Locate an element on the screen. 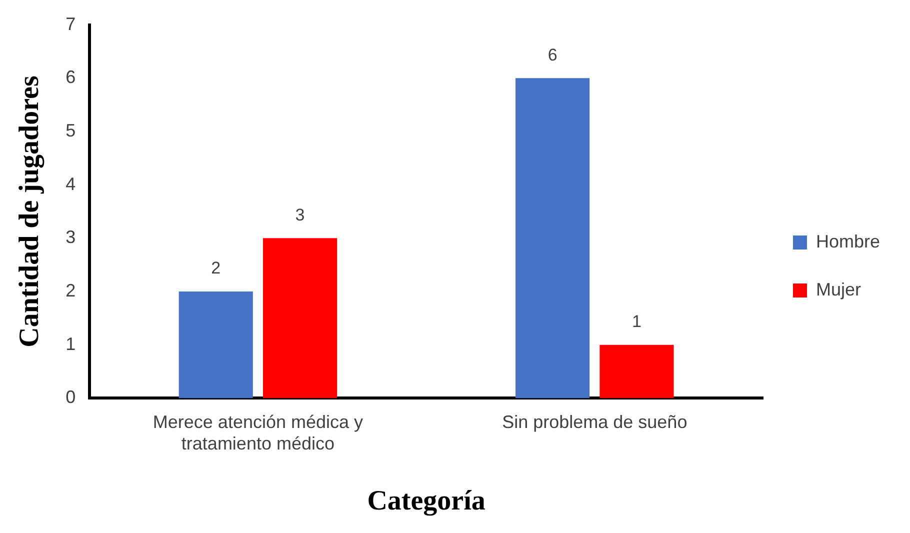  x-tick-label: Merece atención médica y tratamiento médico is located at coordinates (258, 433).